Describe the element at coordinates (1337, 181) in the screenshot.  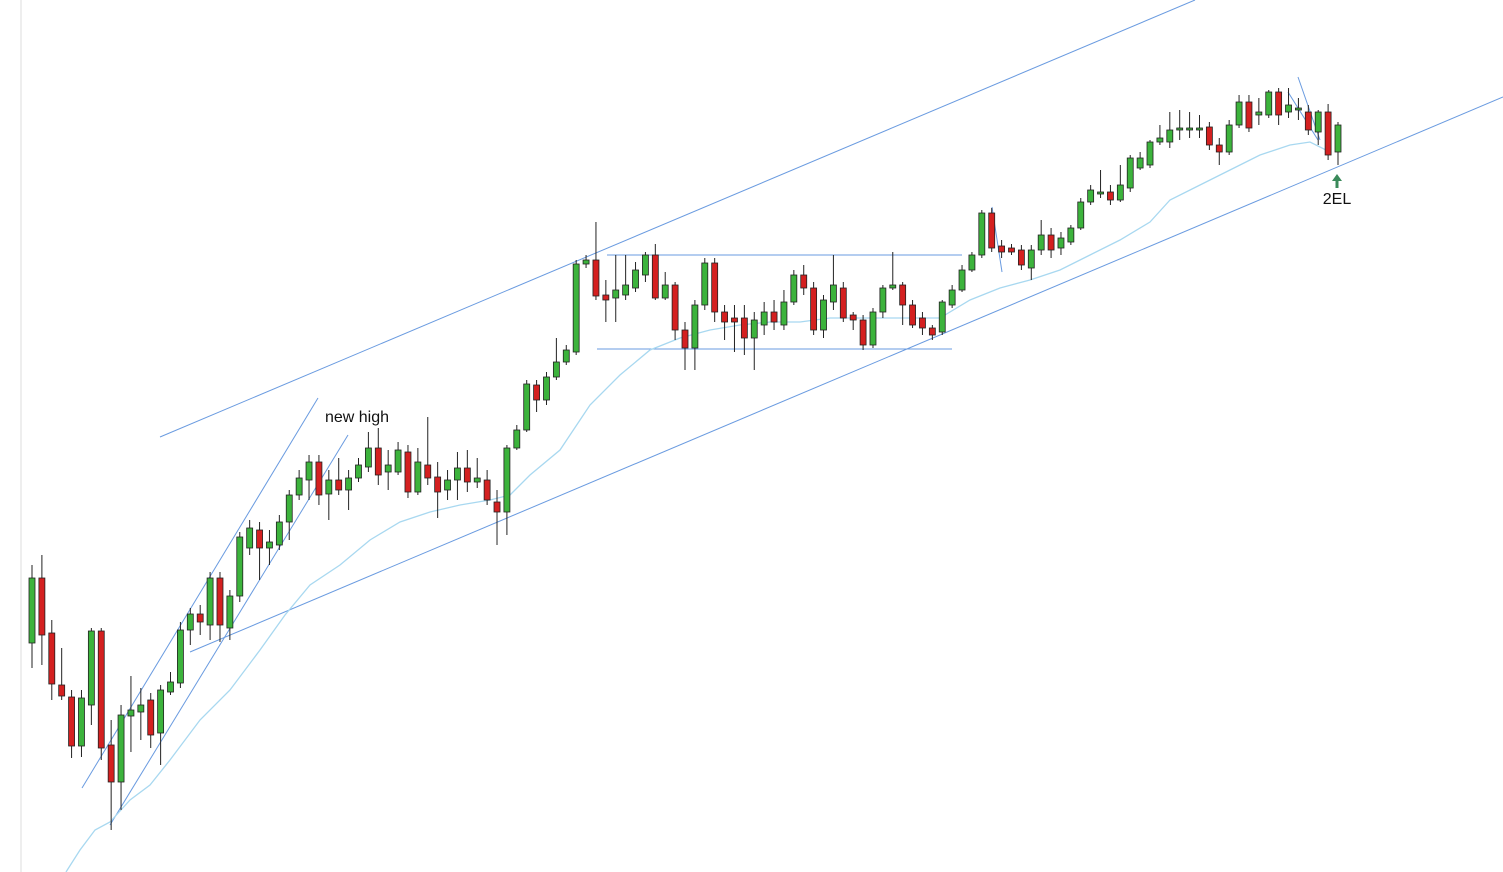
I see `arrow` at that location.